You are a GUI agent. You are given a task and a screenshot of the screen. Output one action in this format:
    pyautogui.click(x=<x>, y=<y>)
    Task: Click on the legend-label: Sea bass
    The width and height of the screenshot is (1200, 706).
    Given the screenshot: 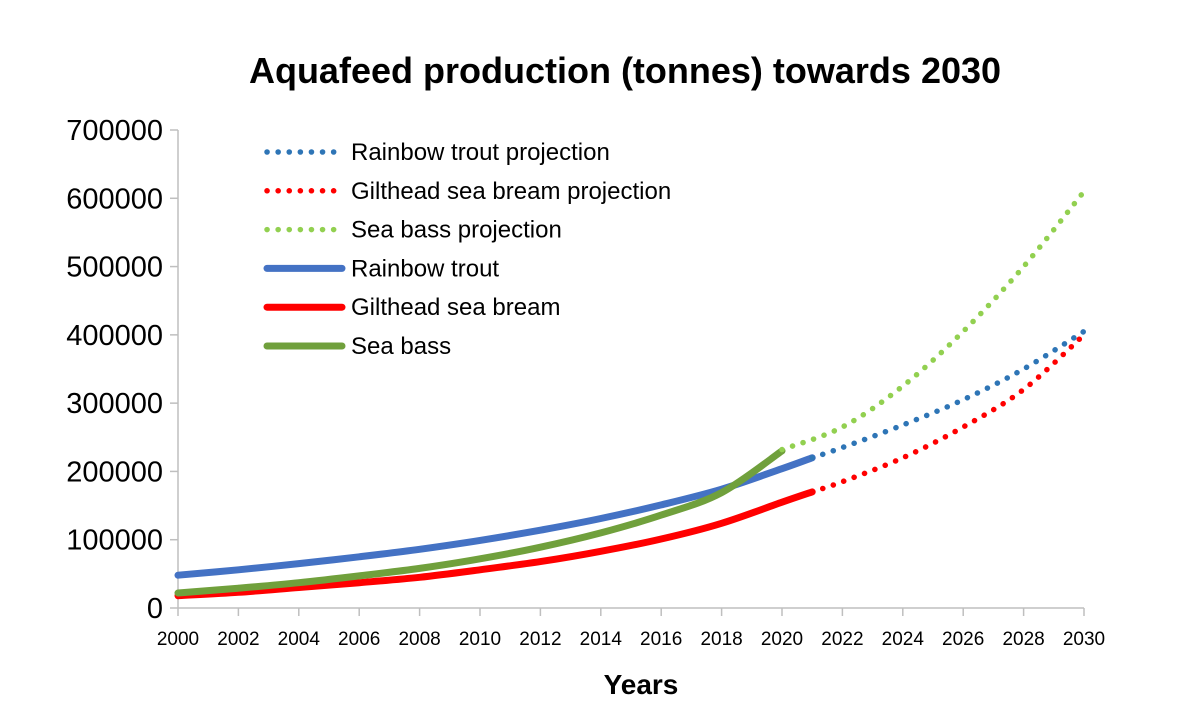 What is the action you would take?
    pyautogui.click(x=401, y=346)
    